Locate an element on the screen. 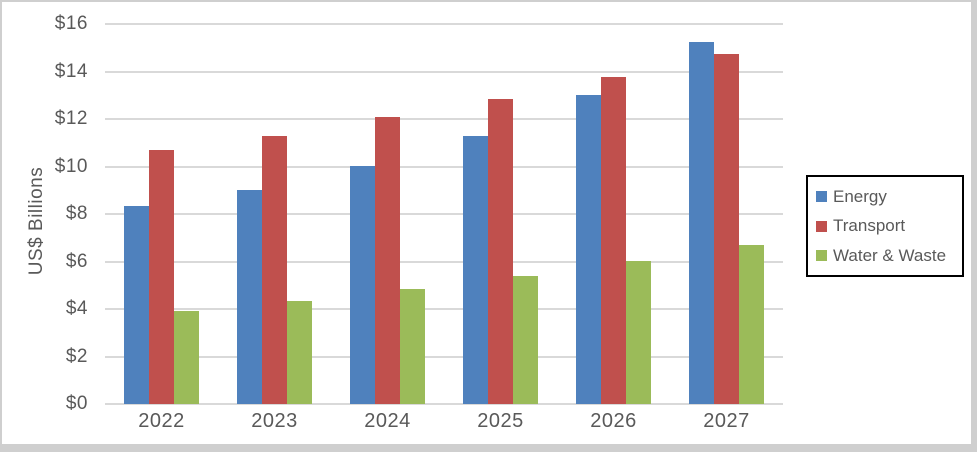  x-axis-label: 2023 is located at coordinates (274, 421).